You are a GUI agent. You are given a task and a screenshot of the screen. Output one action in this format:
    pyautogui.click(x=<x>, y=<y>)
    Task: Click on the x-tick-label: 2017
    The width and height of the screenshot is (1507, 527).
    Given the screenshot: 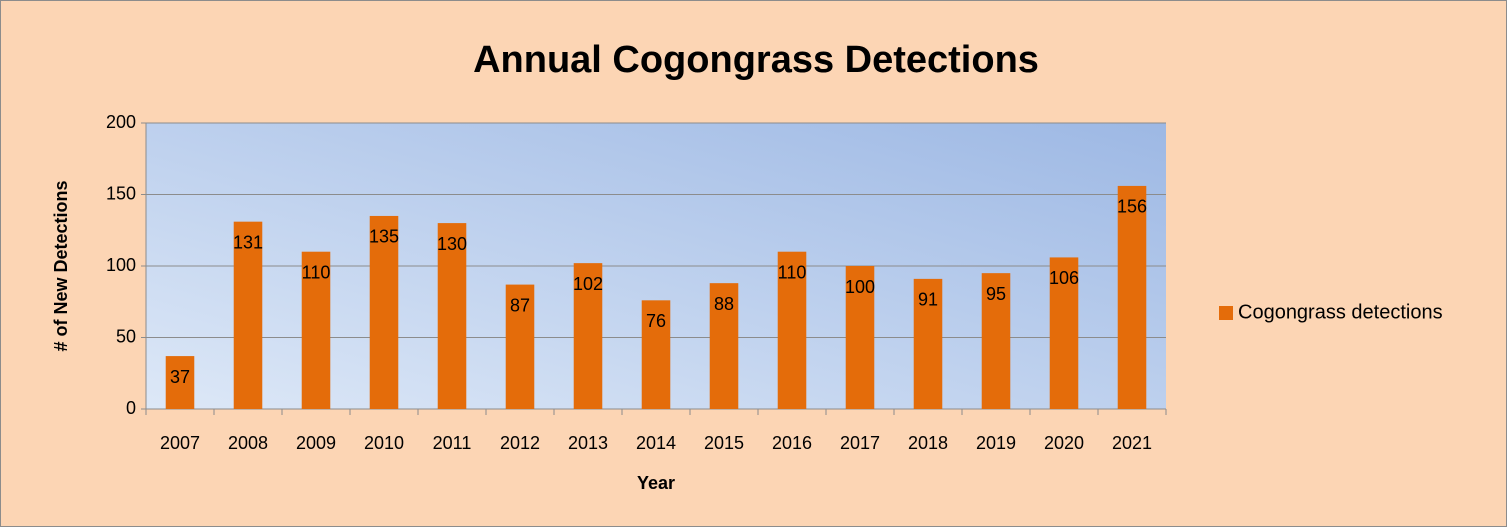 What is the action you would take?
    pyautogui.click(x=860, y=443)
    